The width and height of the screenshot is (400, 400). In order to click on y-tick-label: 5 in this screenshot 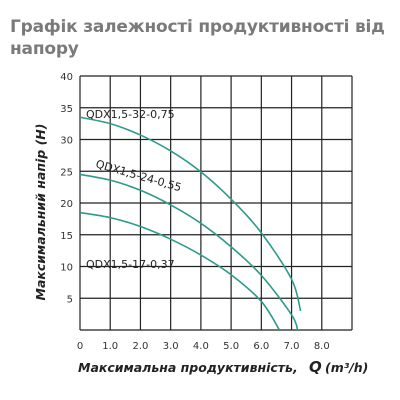, I will do `click(70, 299)`.